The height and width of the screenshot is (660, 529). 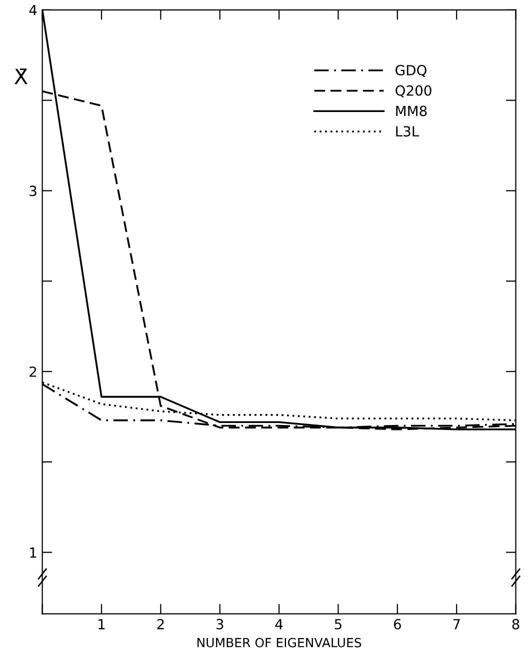 What do you see at coordinates (160, 624) in the screenshot?
I see `x-tick-label: 2` at bounding box center [160, 624].